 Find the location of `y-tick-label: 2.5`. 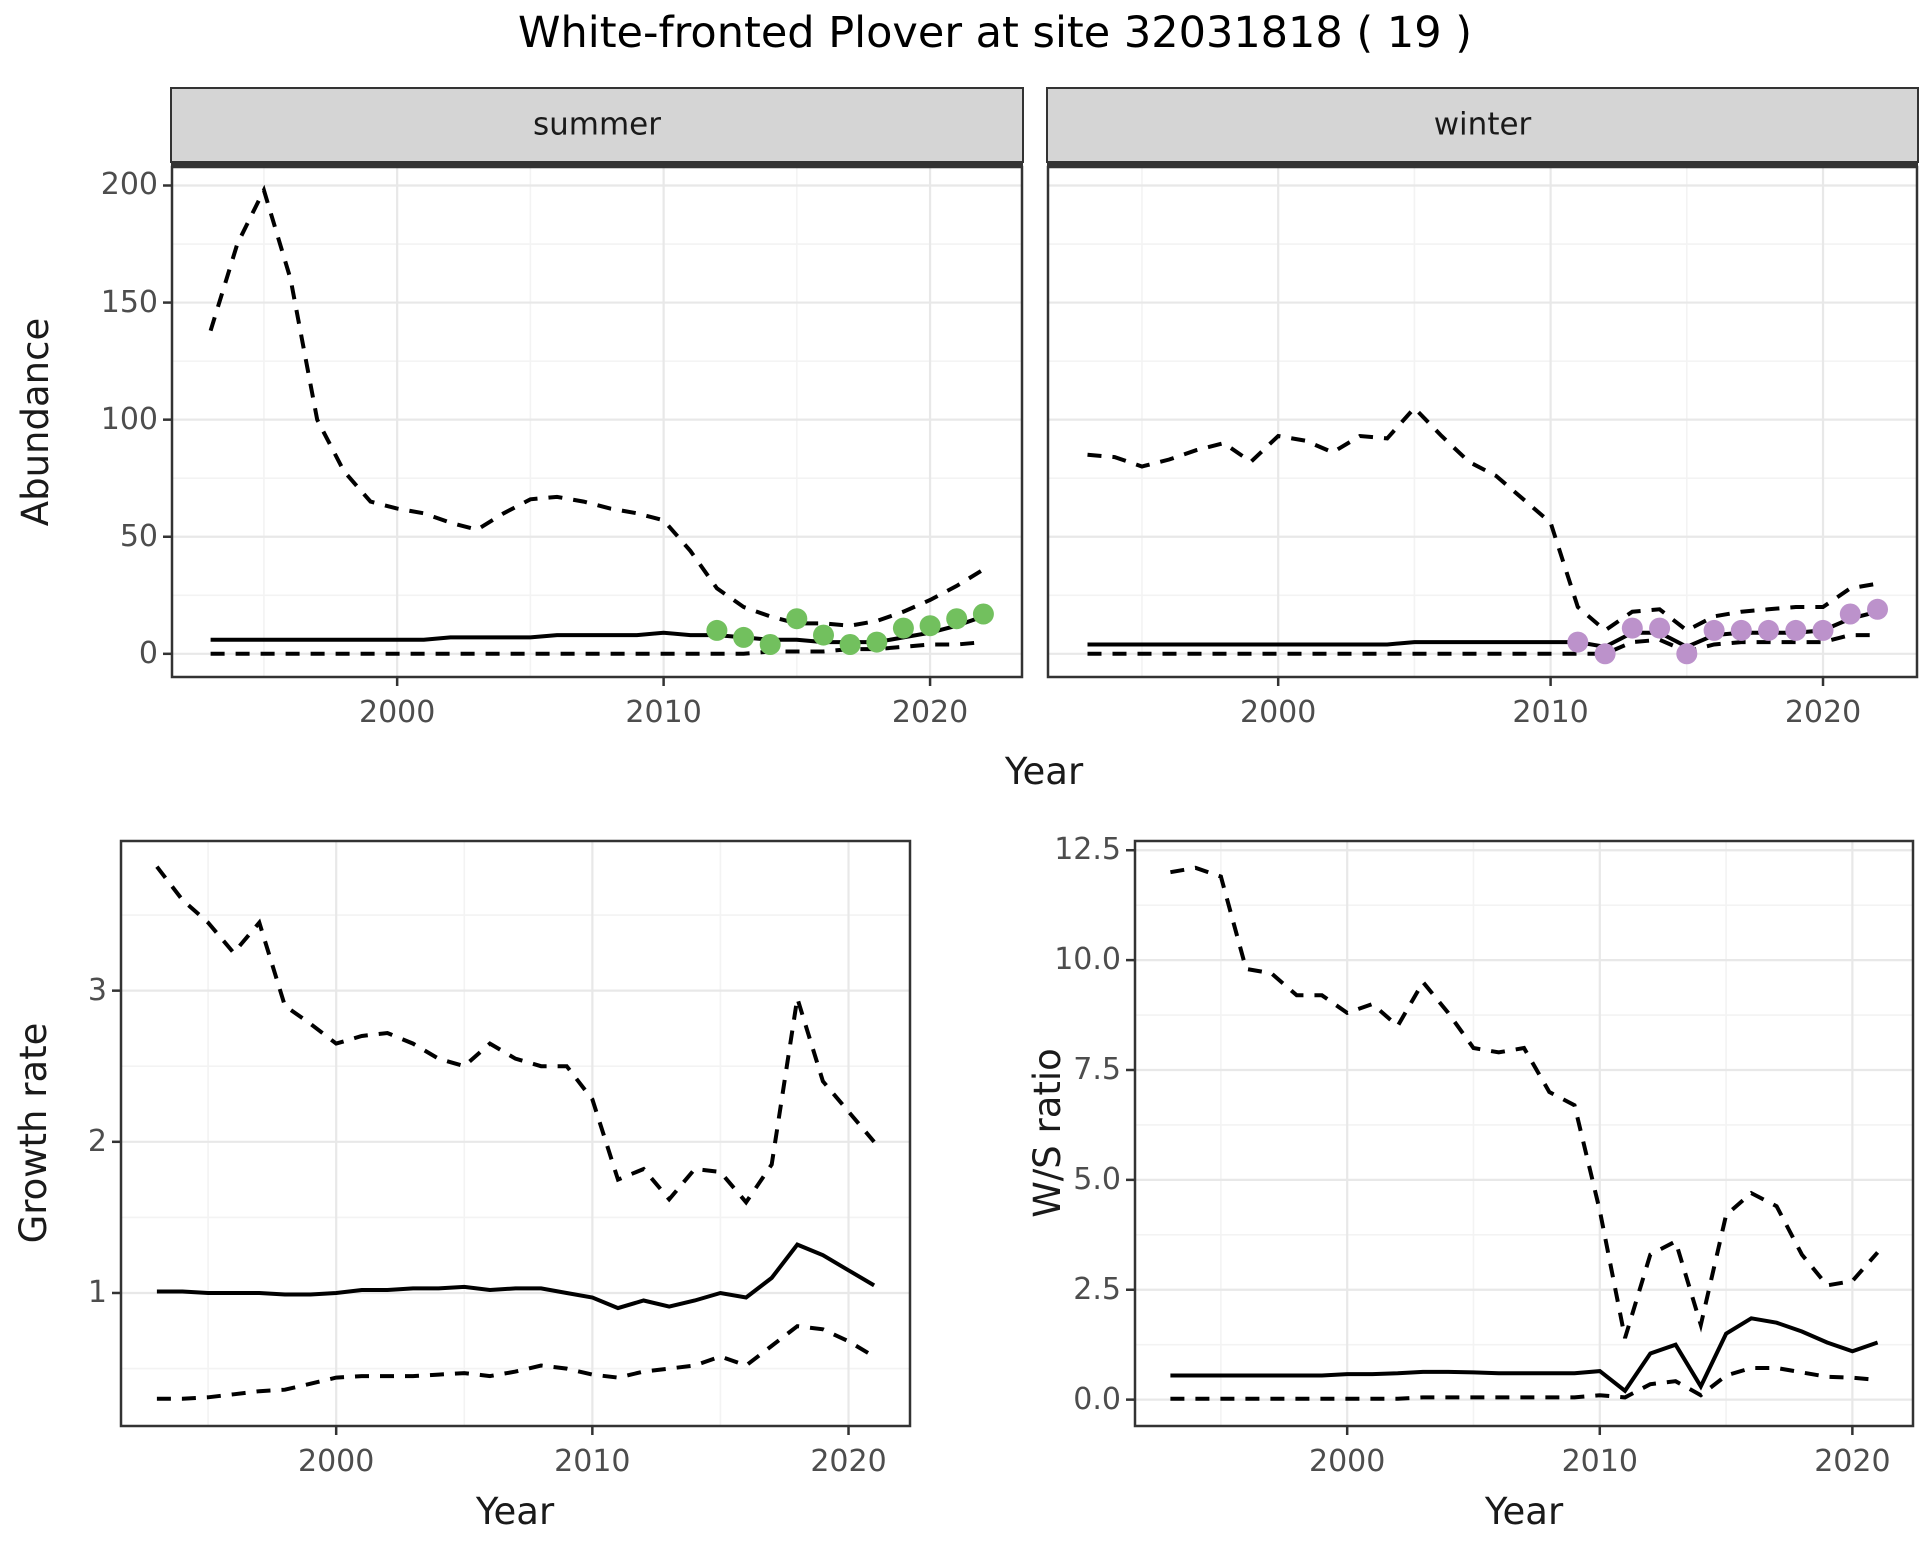

y-tick-label: 2.5 is located at coordinates (1097, 1289).